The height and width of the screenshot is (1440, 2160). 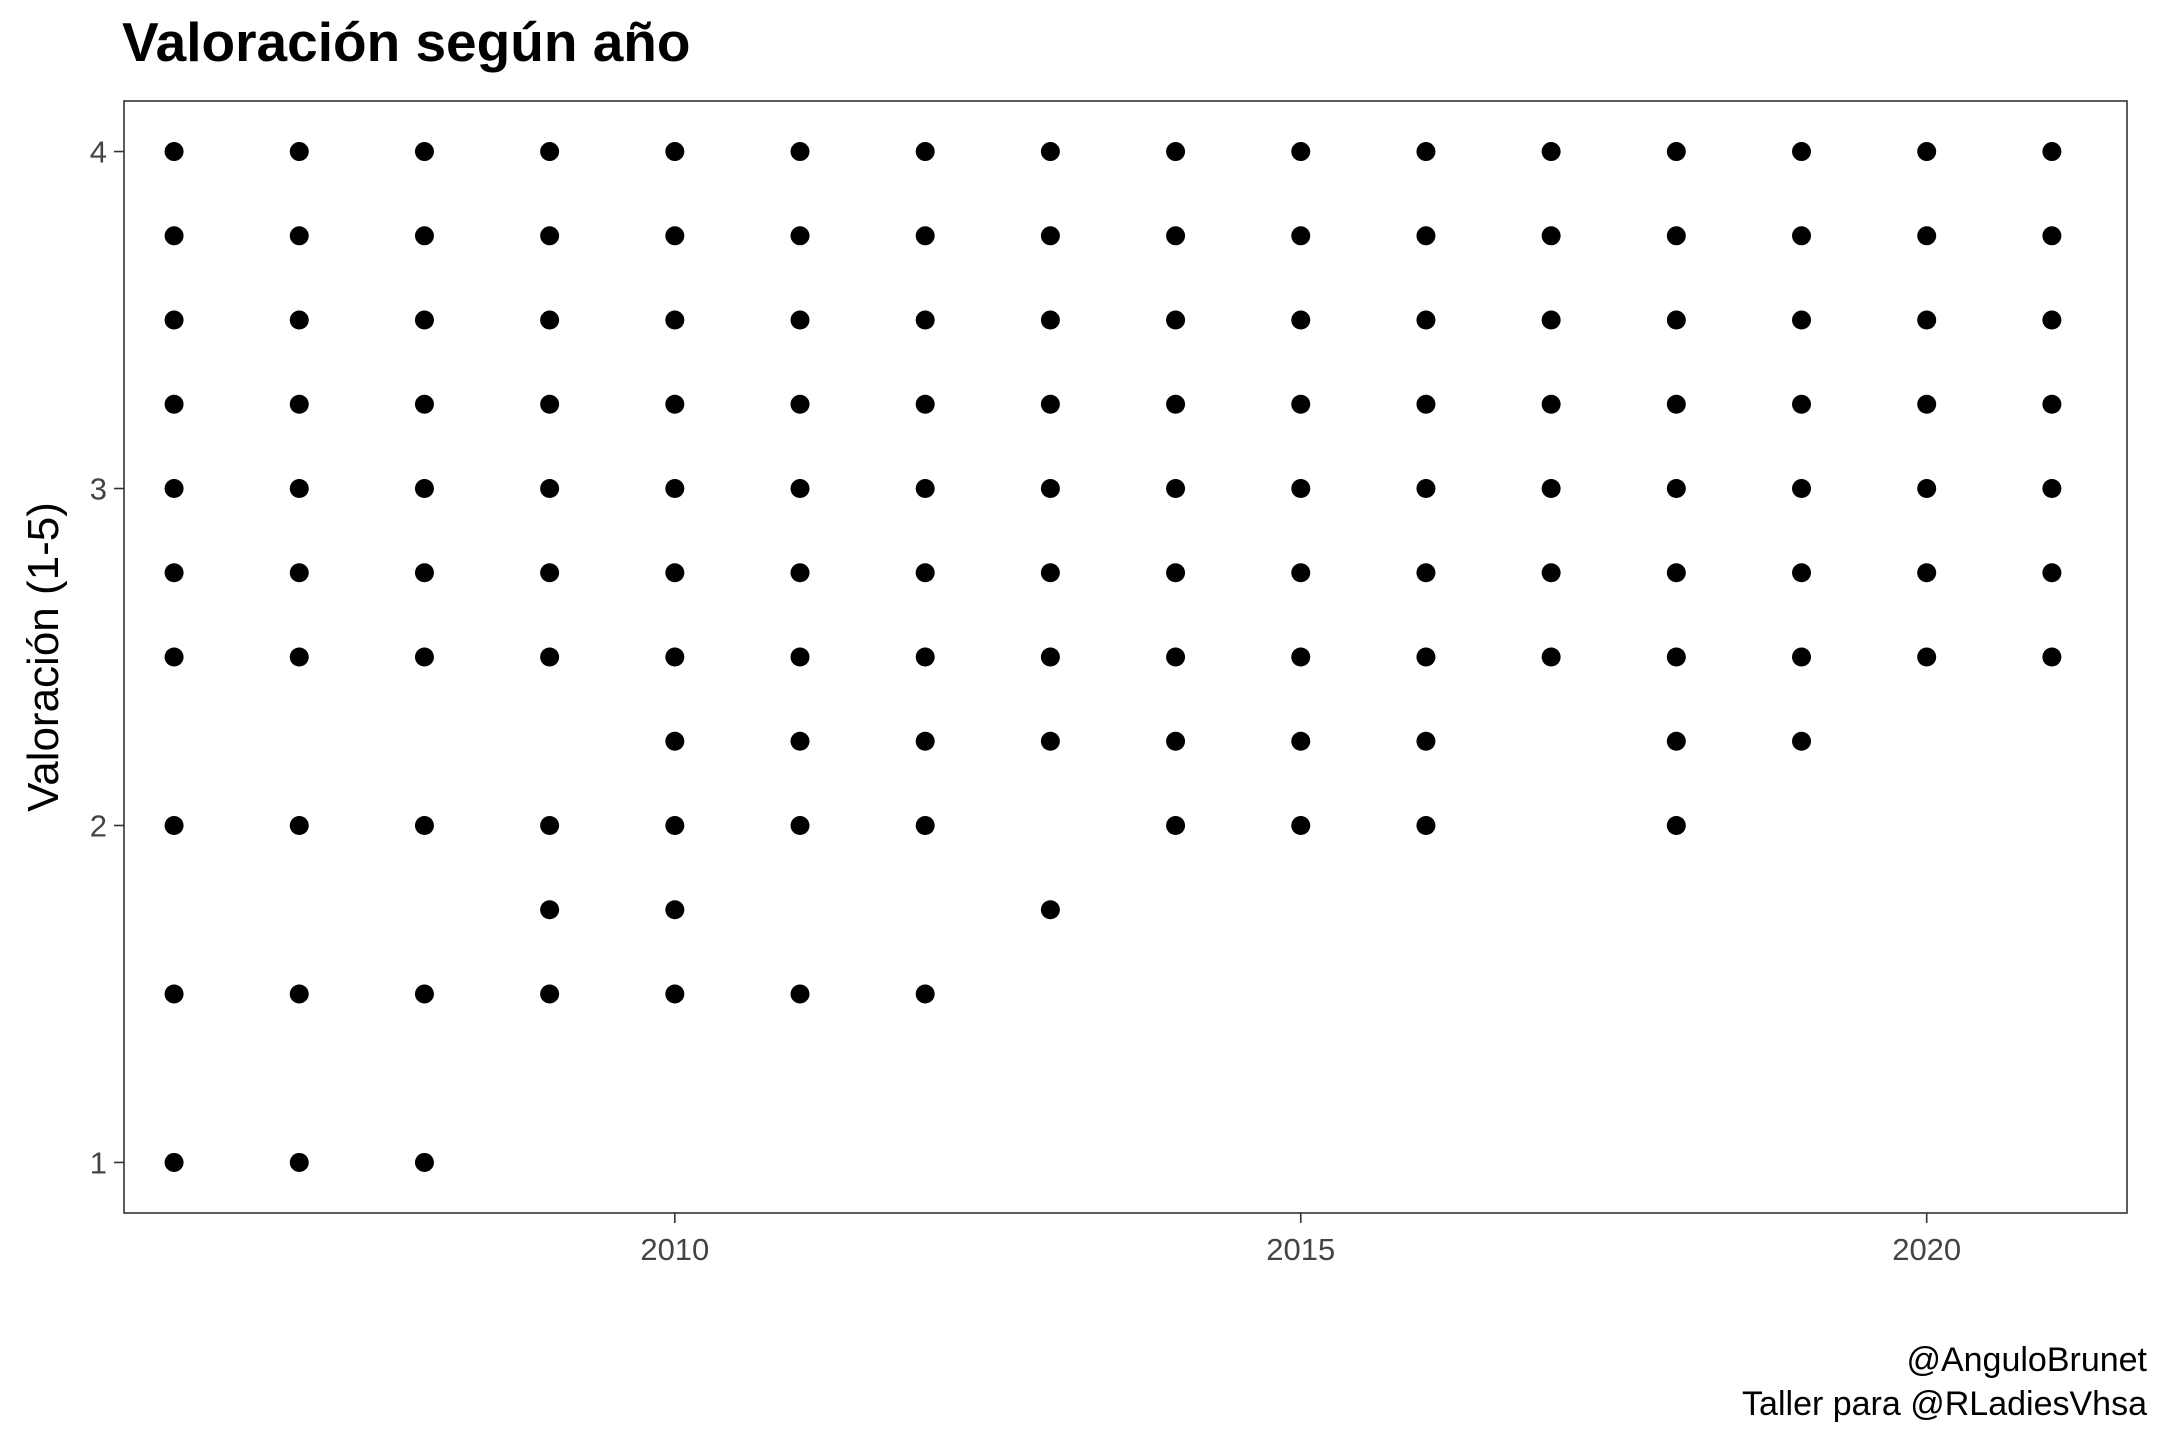 I want to click on y-tick-label: 4, so click(x=98, y=152).